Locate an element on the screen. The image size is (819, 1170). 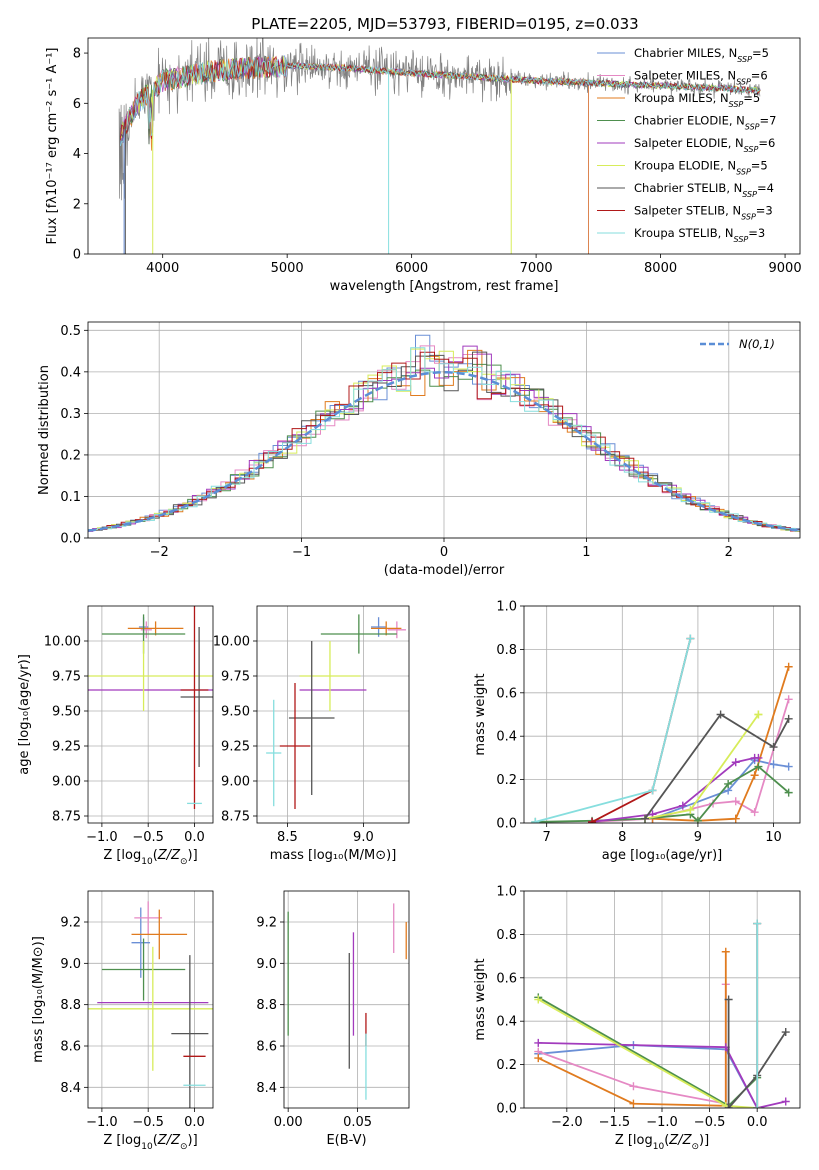
x-tick-label: −1.5 is located at coordinates (615, 1122).